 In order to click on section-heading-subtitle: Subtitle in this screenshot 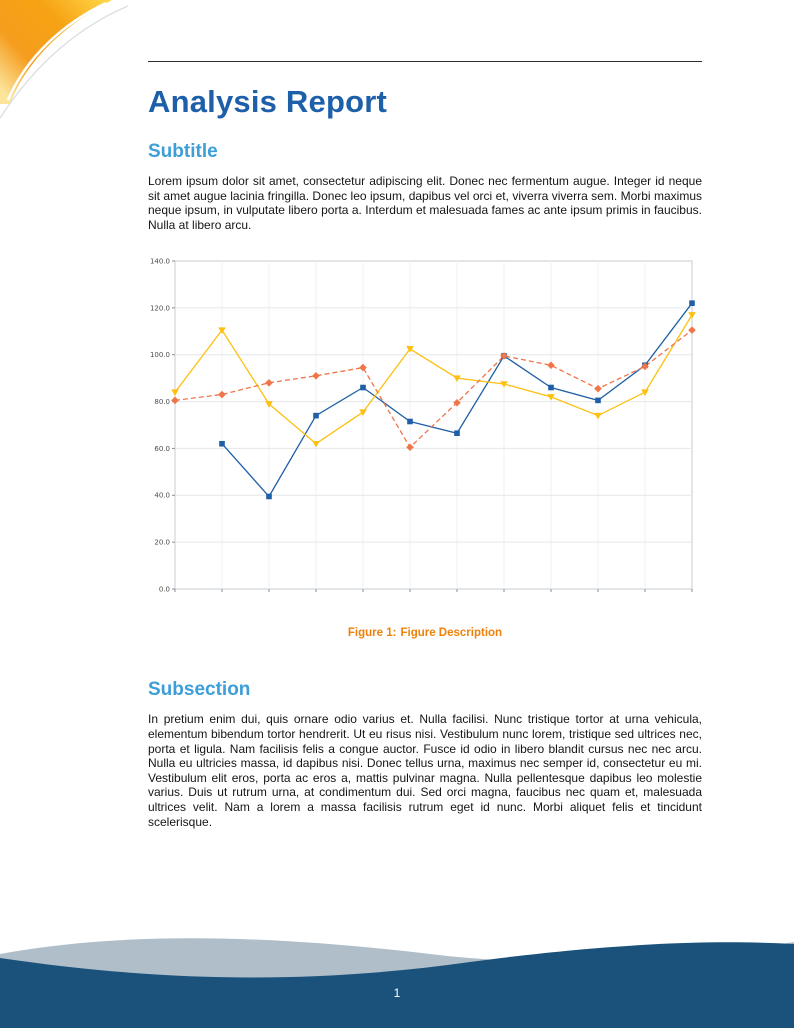, I will do `click(183, 151)`.